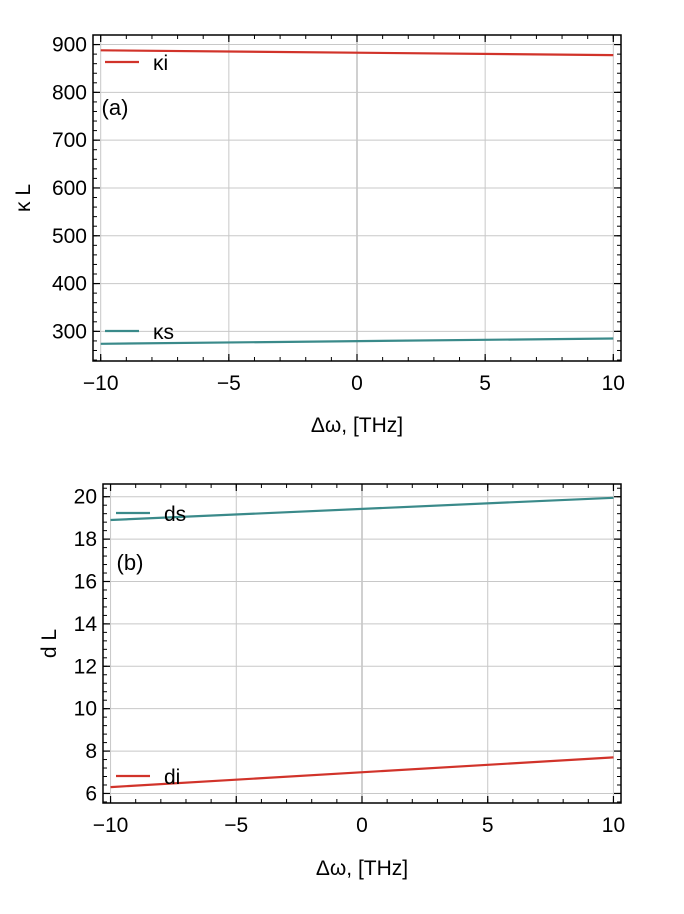  What do you see at coordinates (85, 497) in the screenshot?
I see `y-tick-label: 20` at bounding box center [85, 497].